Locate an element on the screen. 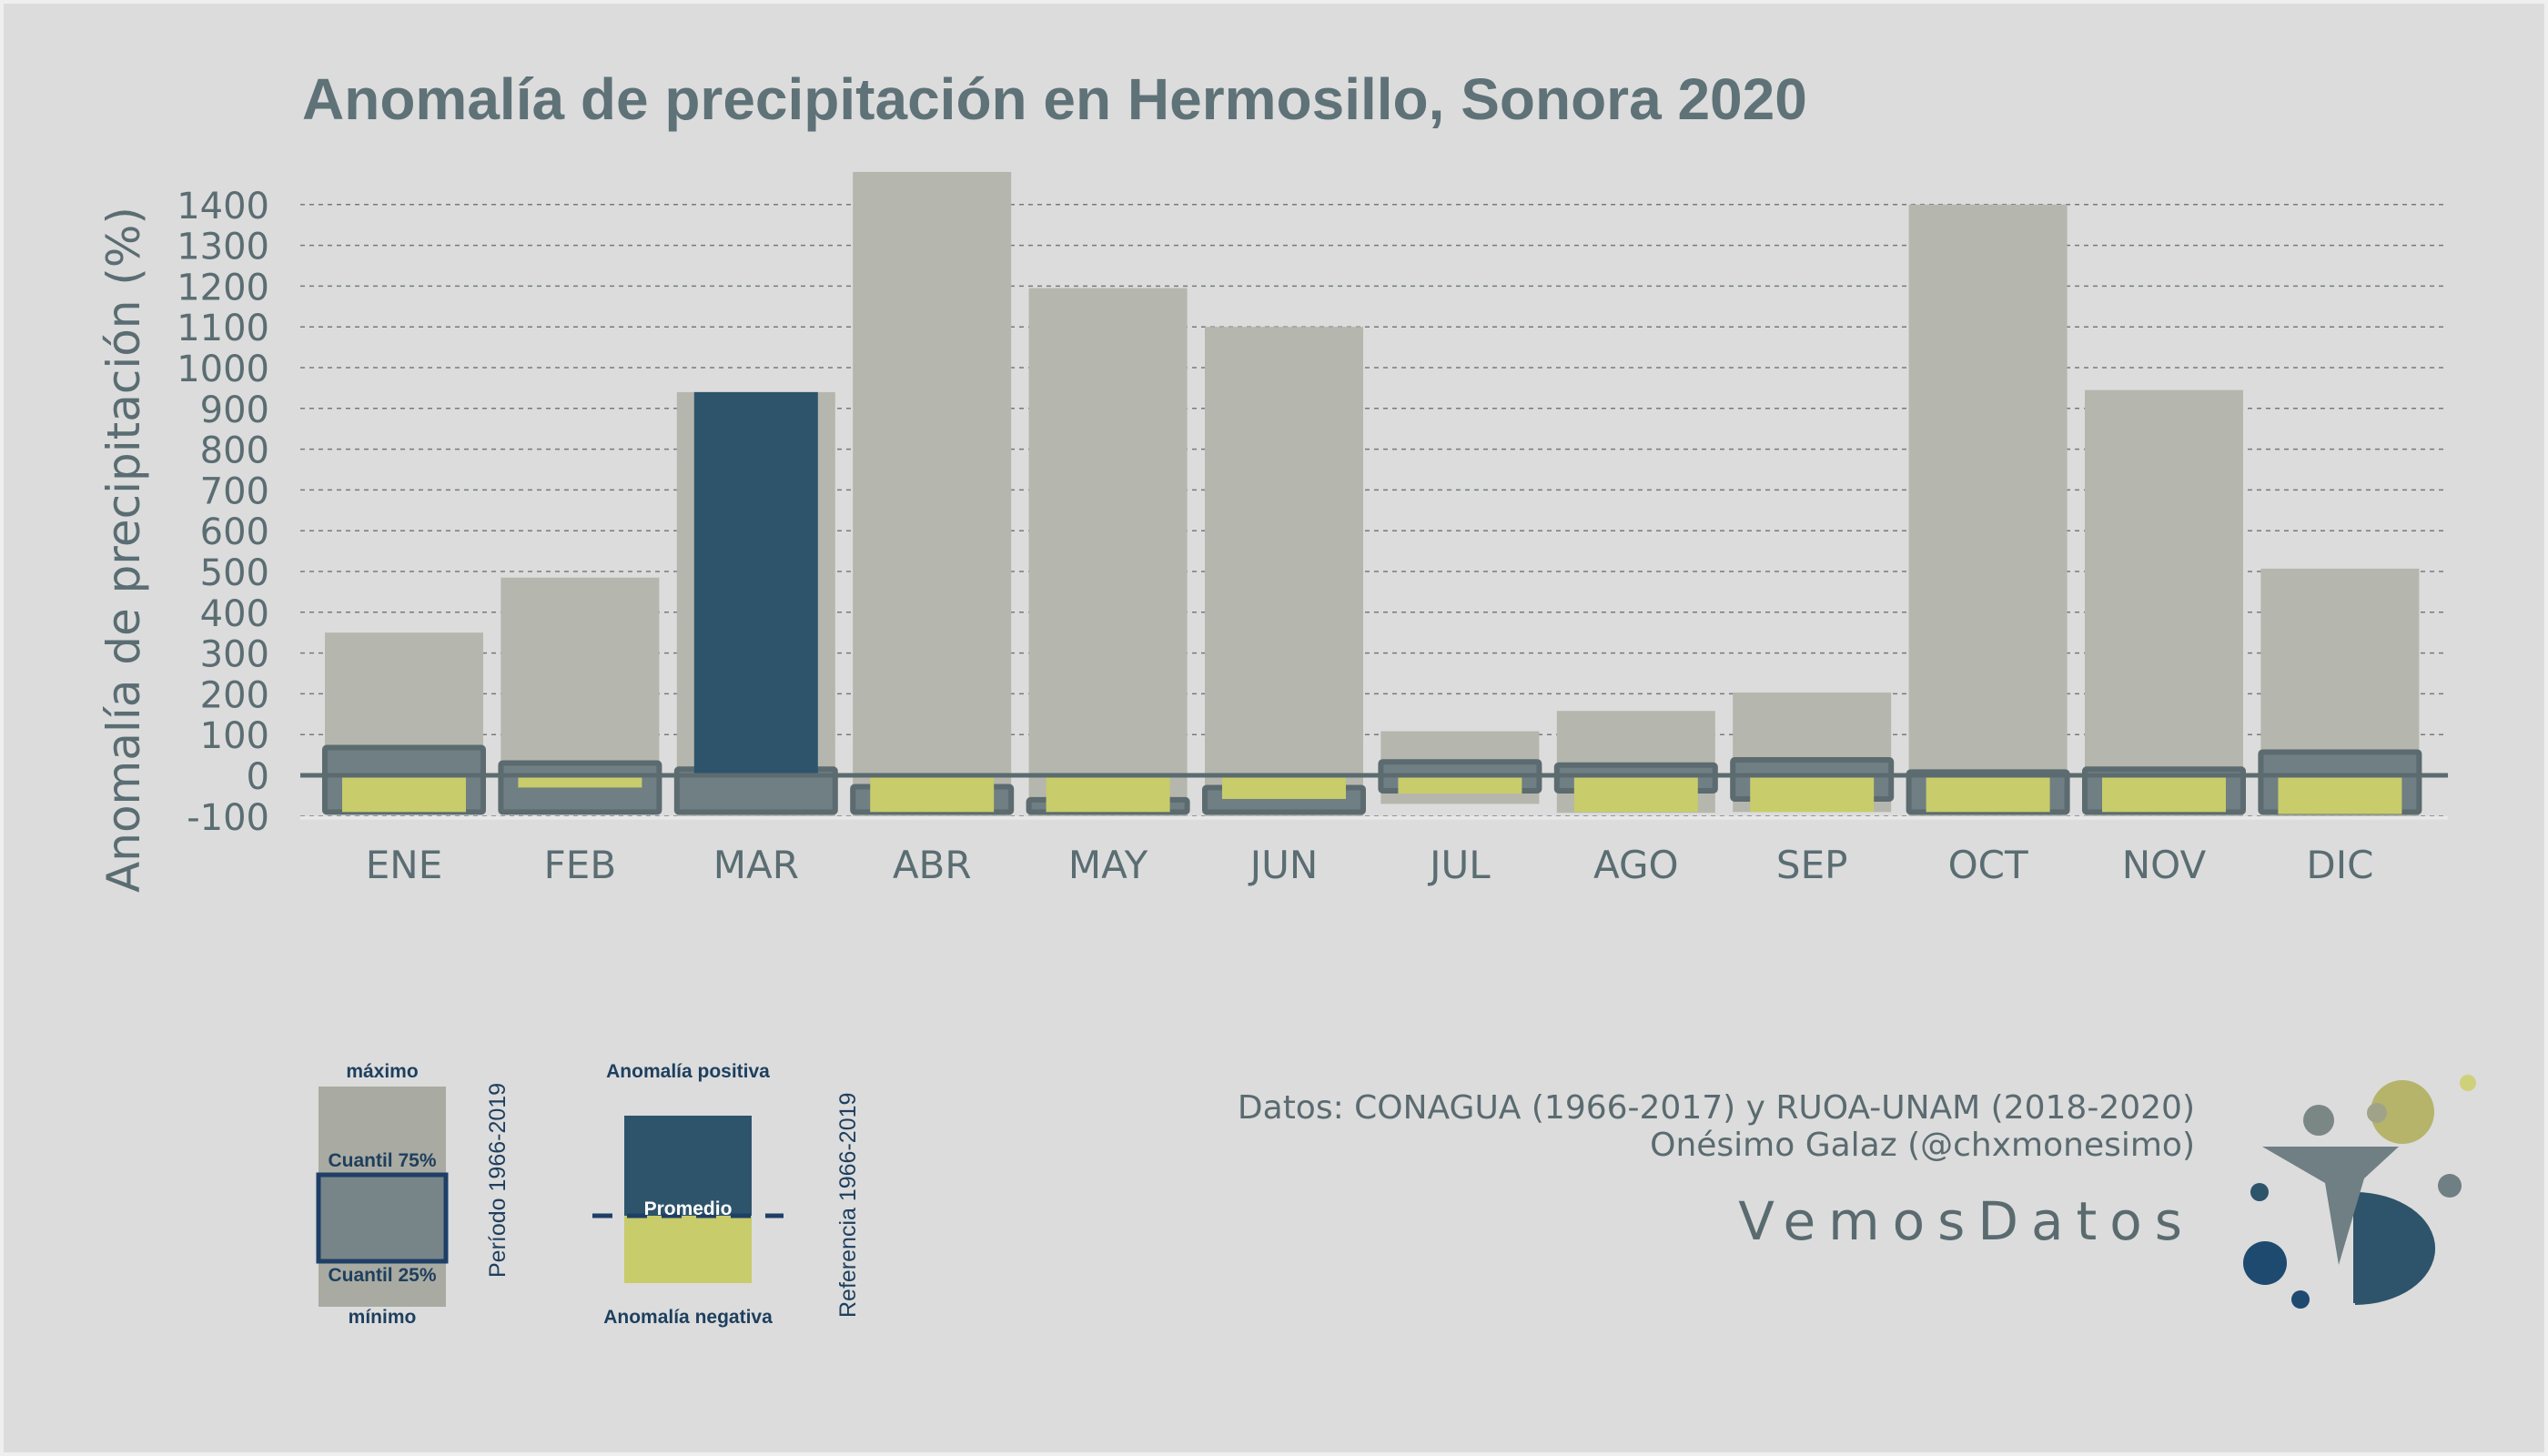 This screenshot has width=2548, height=1456. author-credit: Onésimo Galaz (@chxmonesimo) is located at coordinates (1923, 1146).